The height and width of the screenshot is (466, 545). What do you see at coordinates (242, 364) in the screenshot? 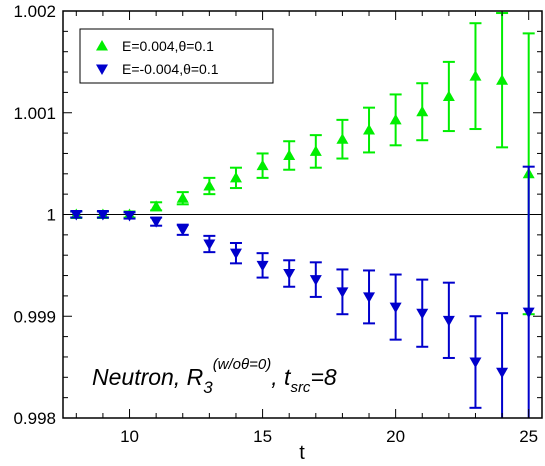
I see `annotation-superscript: (w/oθ=0)` at bounding box center [242, 364].